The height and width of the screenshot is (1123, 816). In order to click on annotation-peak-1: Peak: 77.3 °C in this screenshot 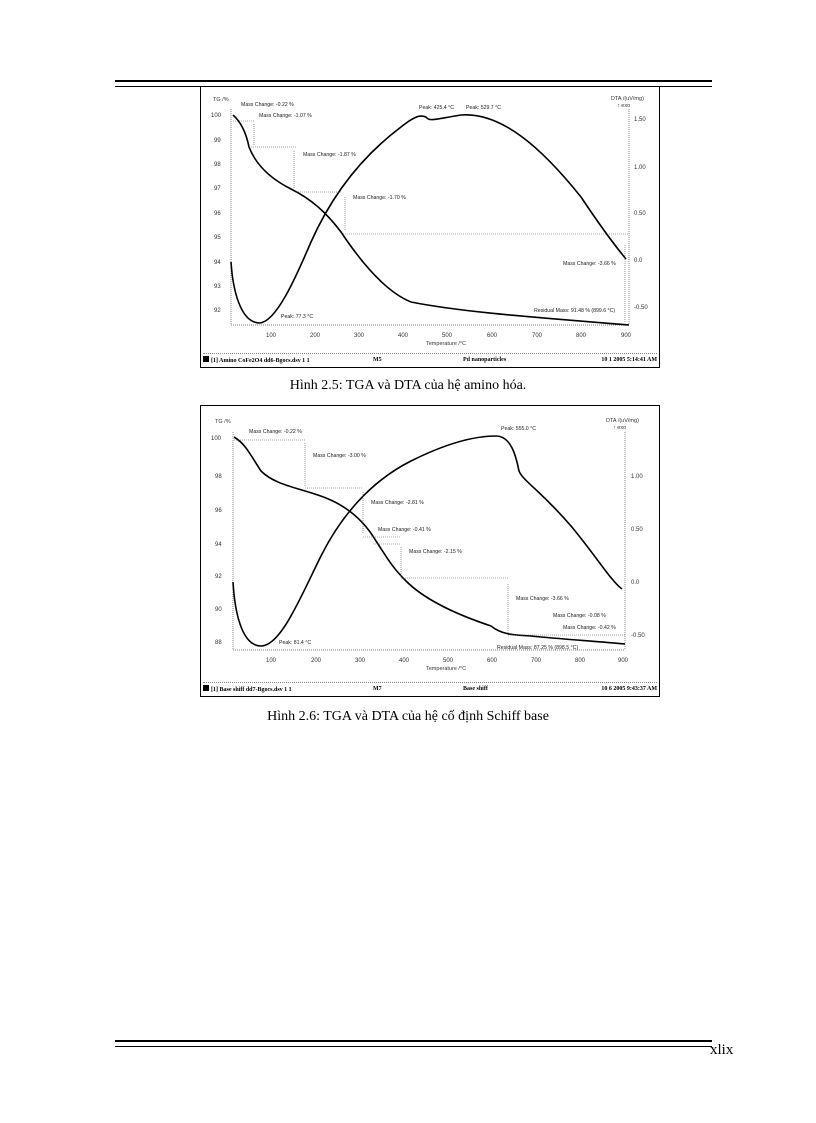, I will do `click(297, 317)`.